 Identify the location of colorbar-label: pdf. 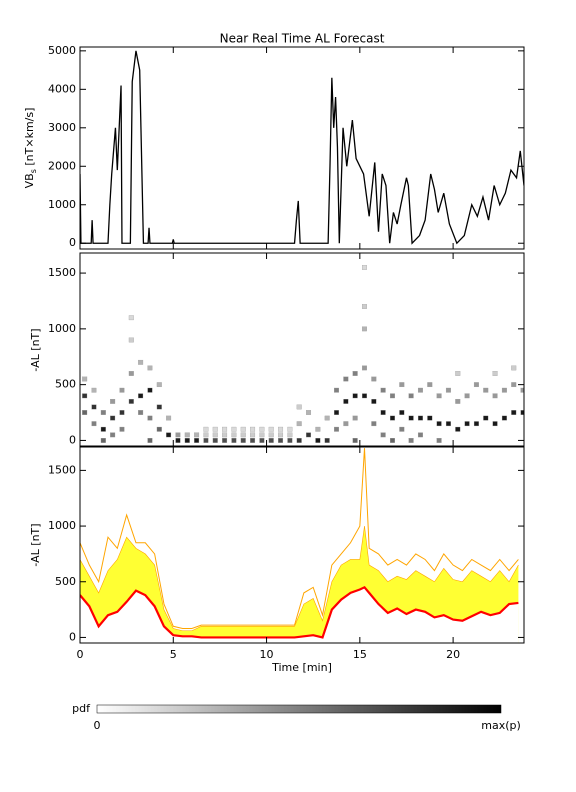
(81, 708).